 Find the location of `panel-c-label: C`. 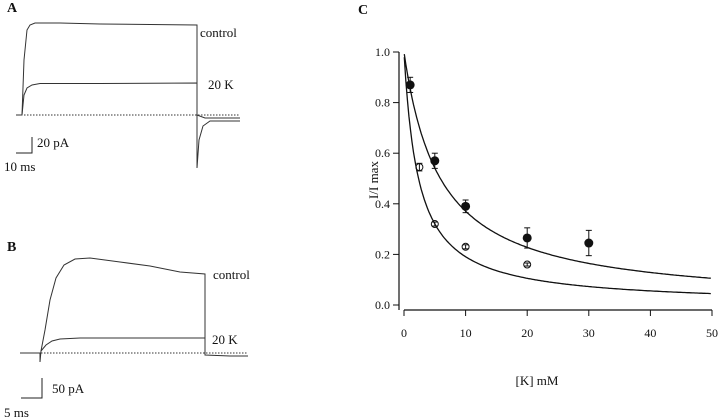

panel-c-label: C is located at coordinates (363, 10).